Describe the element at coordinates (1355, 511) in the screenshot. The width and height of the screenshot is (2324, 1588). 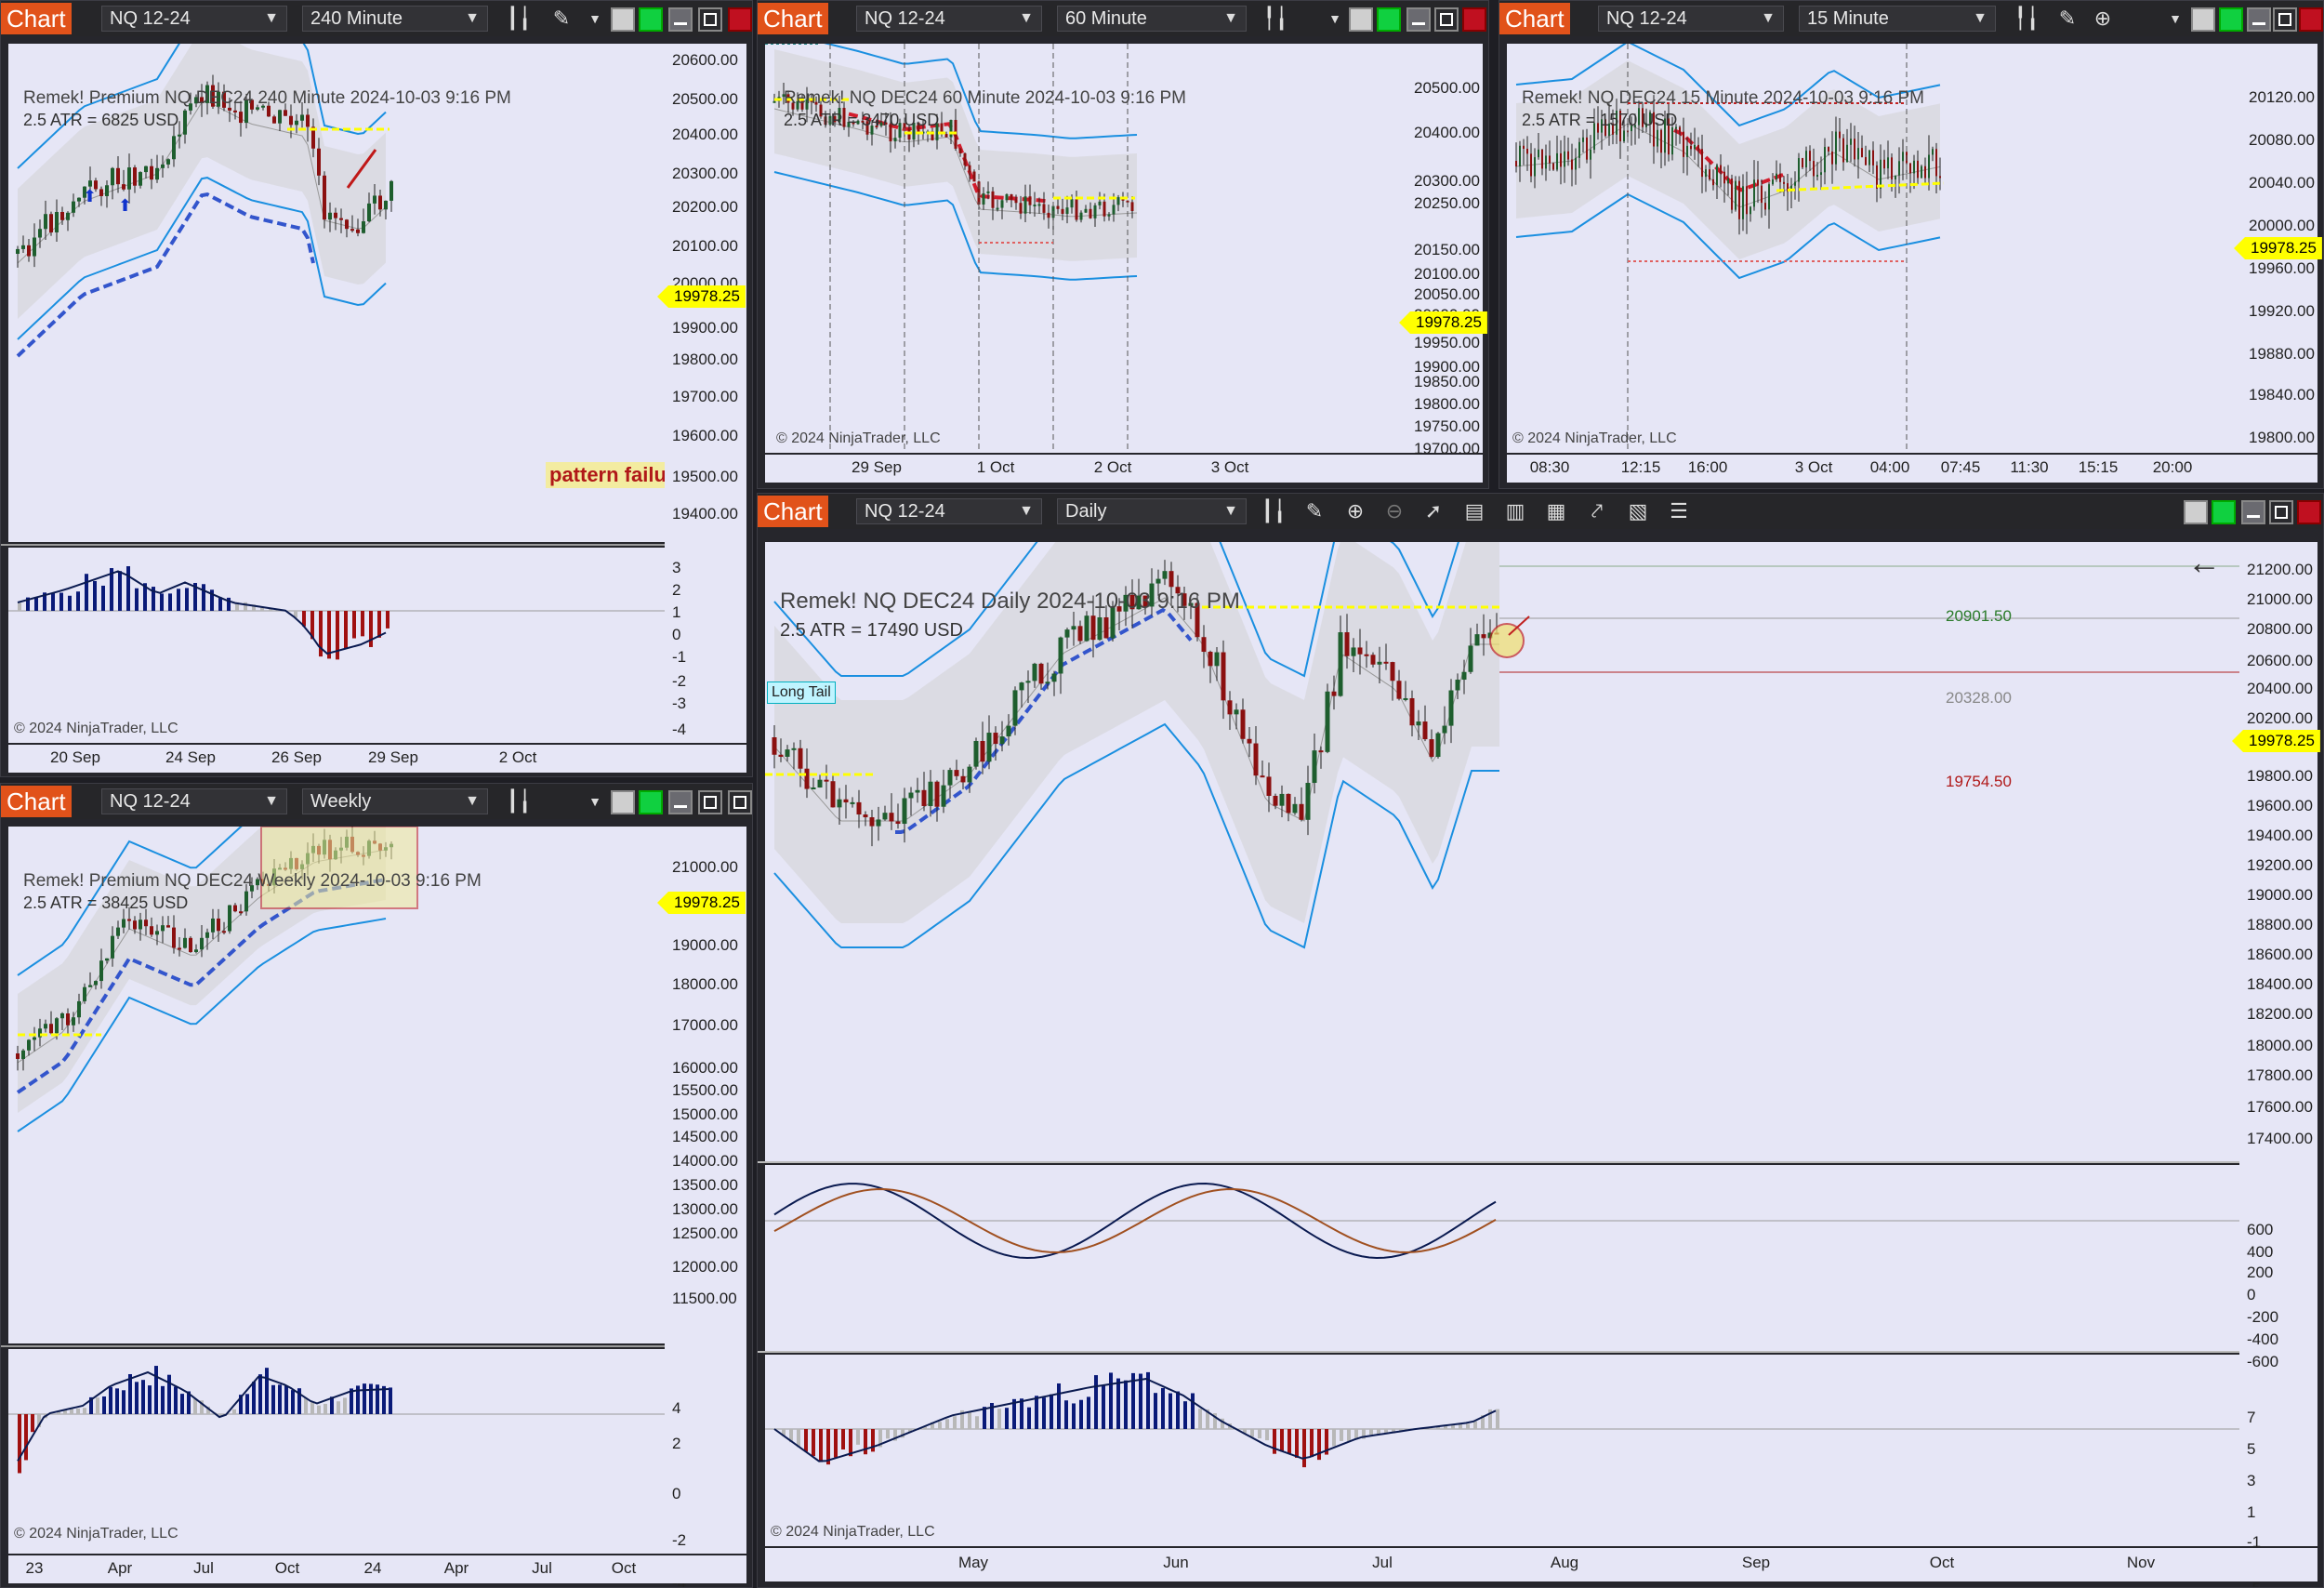
I see `zoom-in-icon: ⊕` at that location.